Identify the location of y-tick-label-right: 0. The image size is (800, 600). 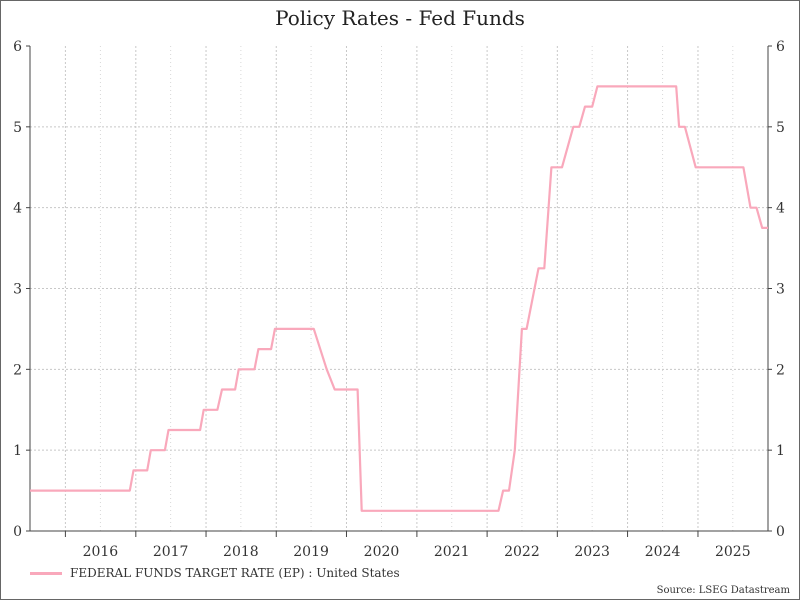
(780, 532).